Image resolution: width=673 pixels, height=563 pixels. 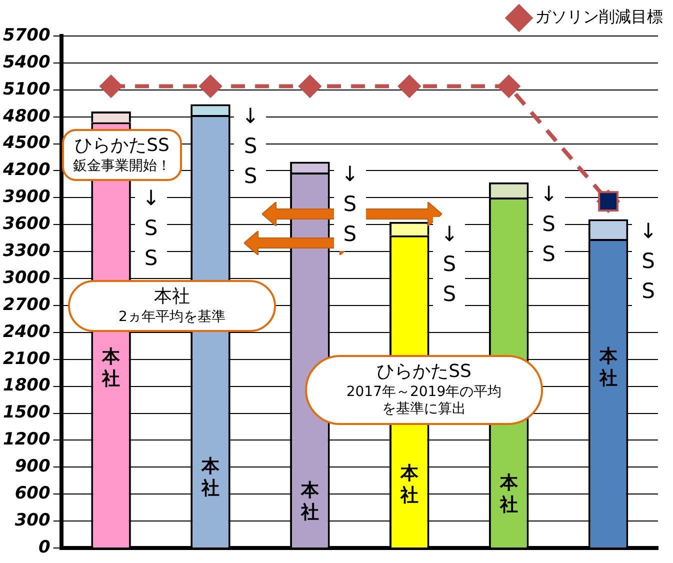 What do you see at coordinates (26, 197) in the screenshot?
I see `y-tick-label: 3900` at bounding box center [26, 197].